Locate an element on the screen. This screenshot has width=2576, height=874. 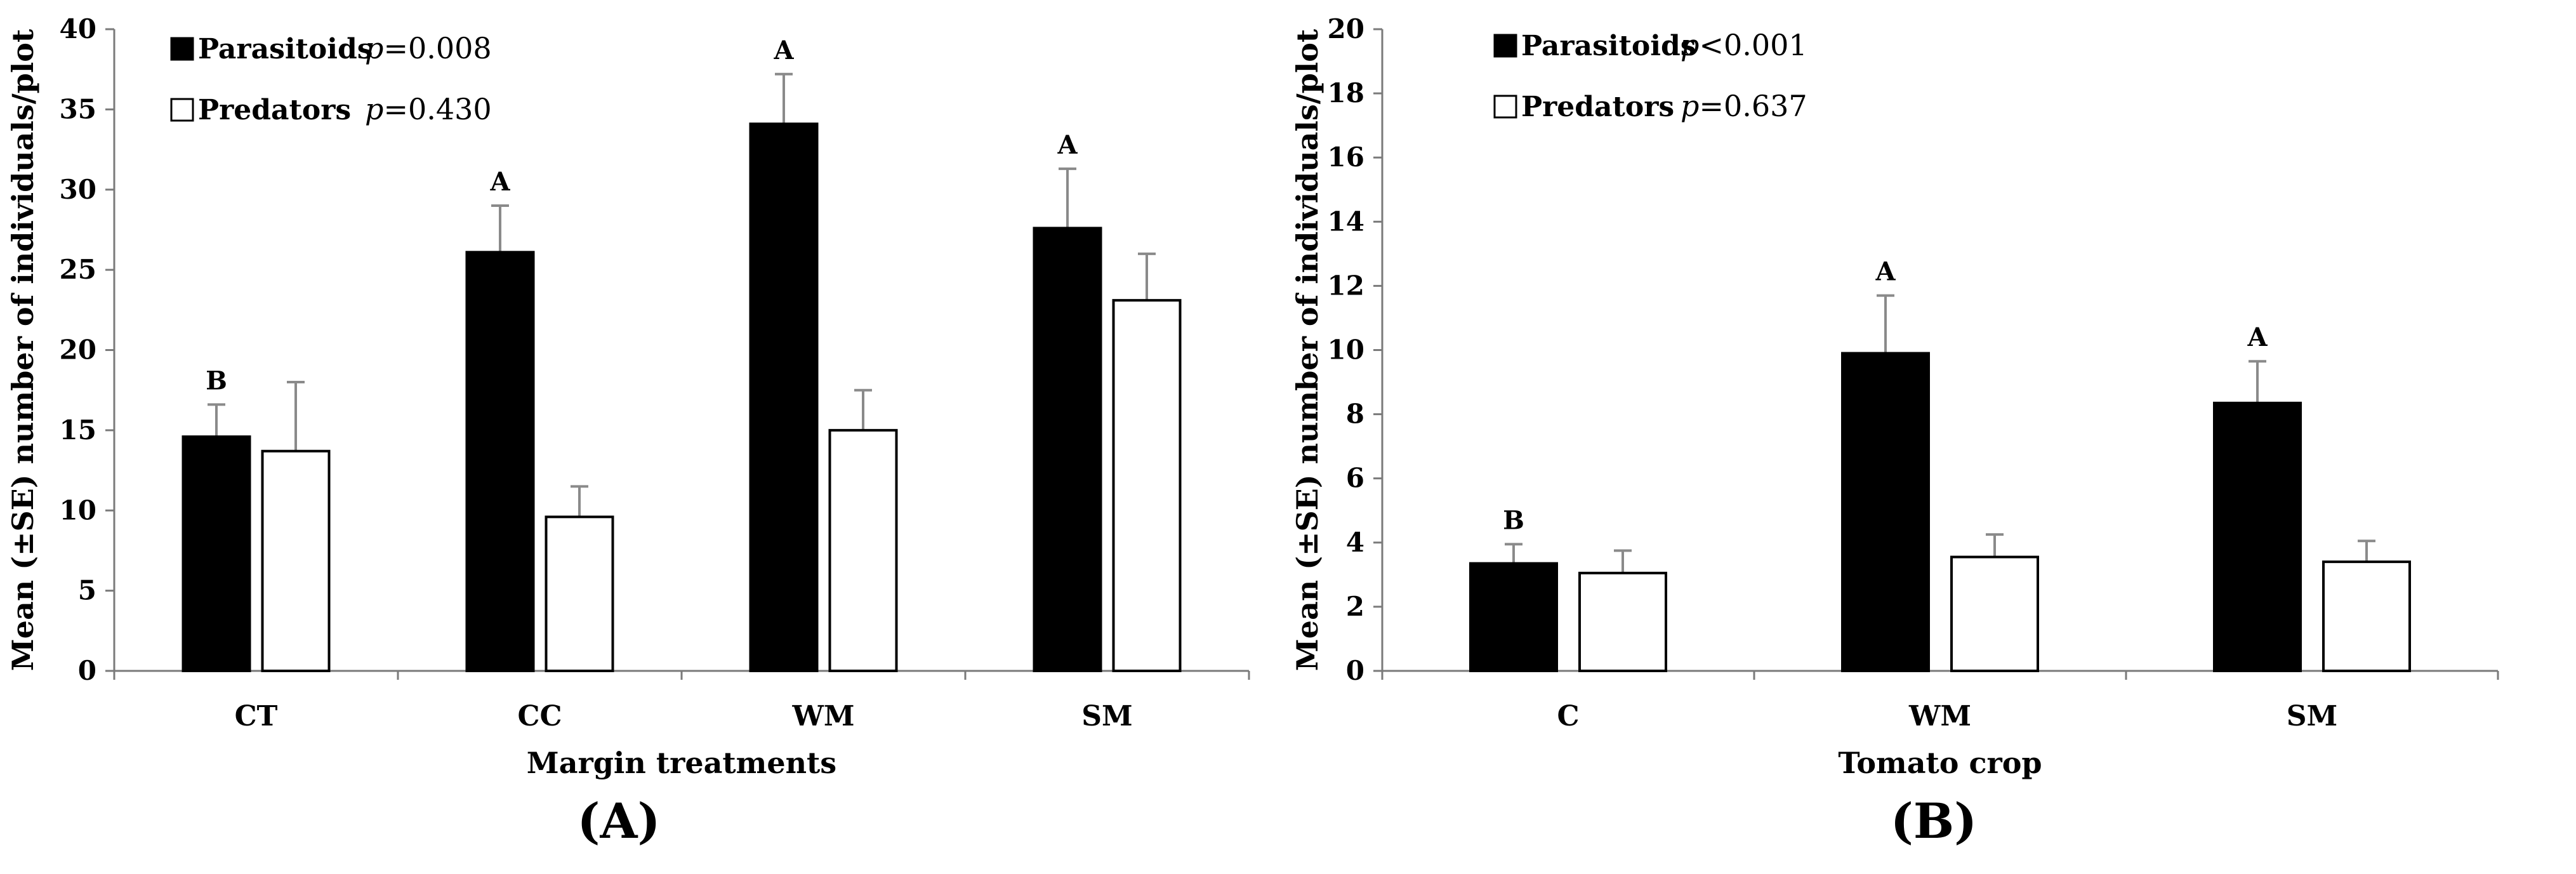
chart-a-y-axis-label: Mean (±SE) number of individuals/plot is located at coordinates (23, 350).